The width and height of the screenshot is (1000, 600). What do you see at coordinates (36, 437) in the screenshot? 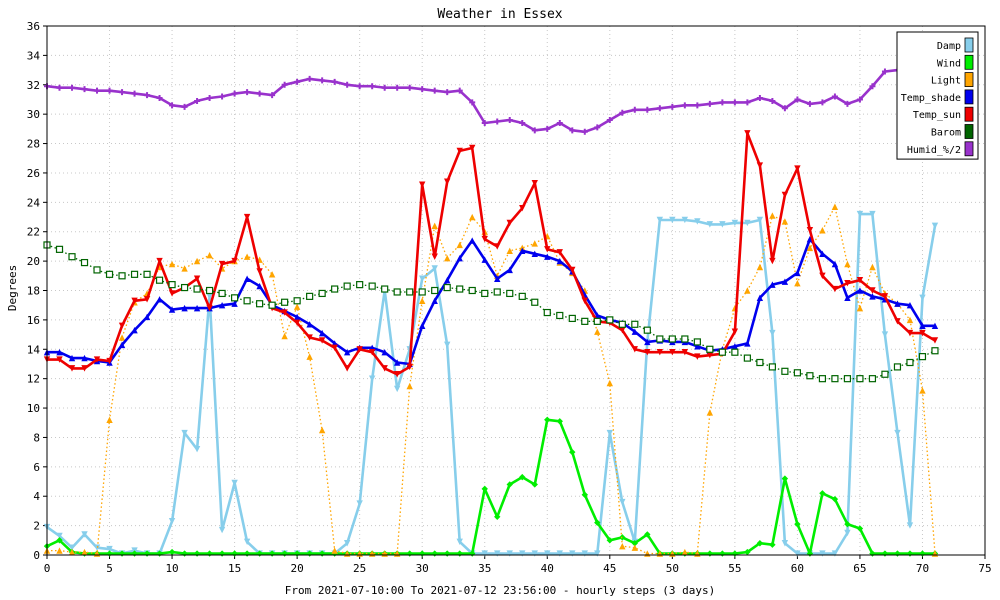
I see `y-tick-label: 8` at bounding box center [36, 437].